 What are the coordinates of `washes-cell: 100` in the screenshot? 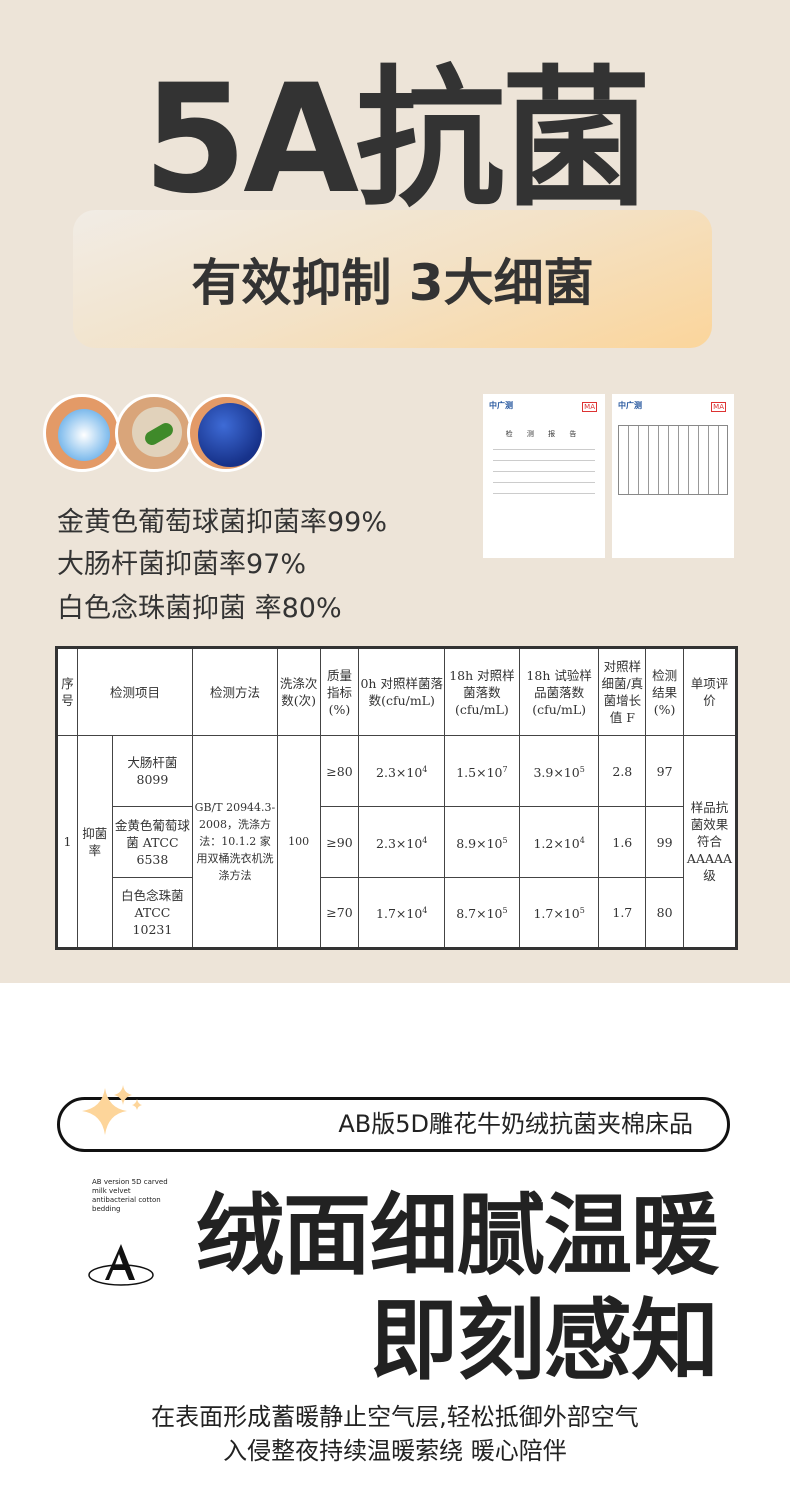 It's located at (298, 842).